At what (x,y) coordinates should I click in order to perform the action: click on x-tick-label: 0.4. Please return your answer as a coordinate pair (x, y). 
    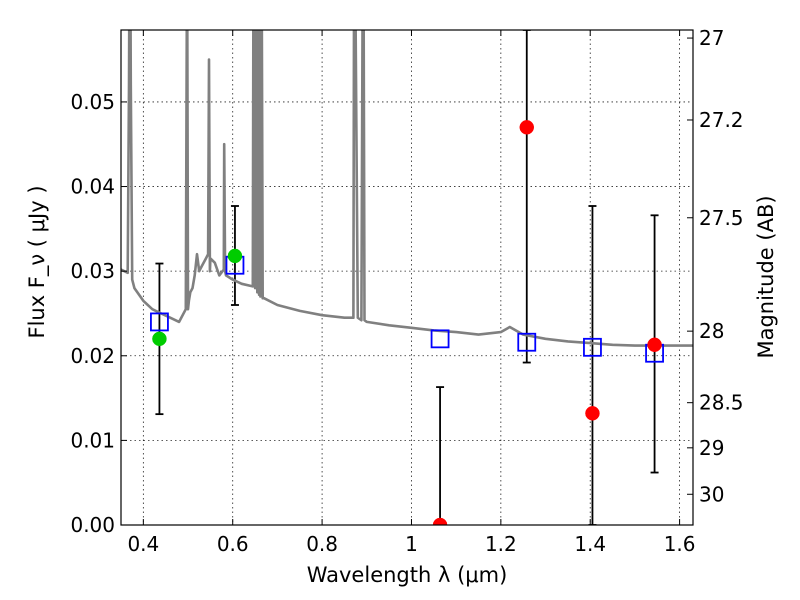
    Looking at the image, I should click on (143, 544).